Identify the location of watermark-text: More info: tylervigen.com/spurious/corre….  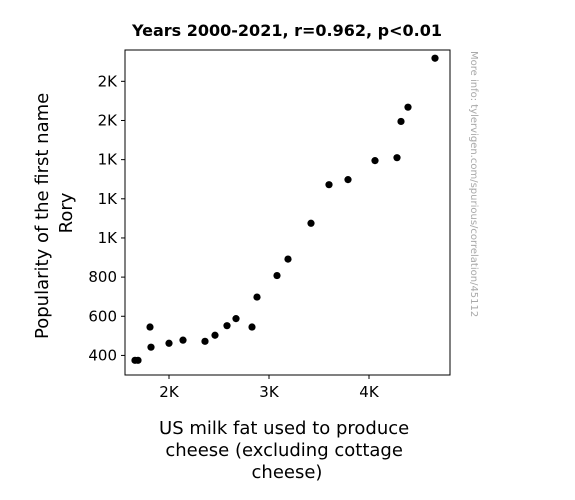
(473, 184).